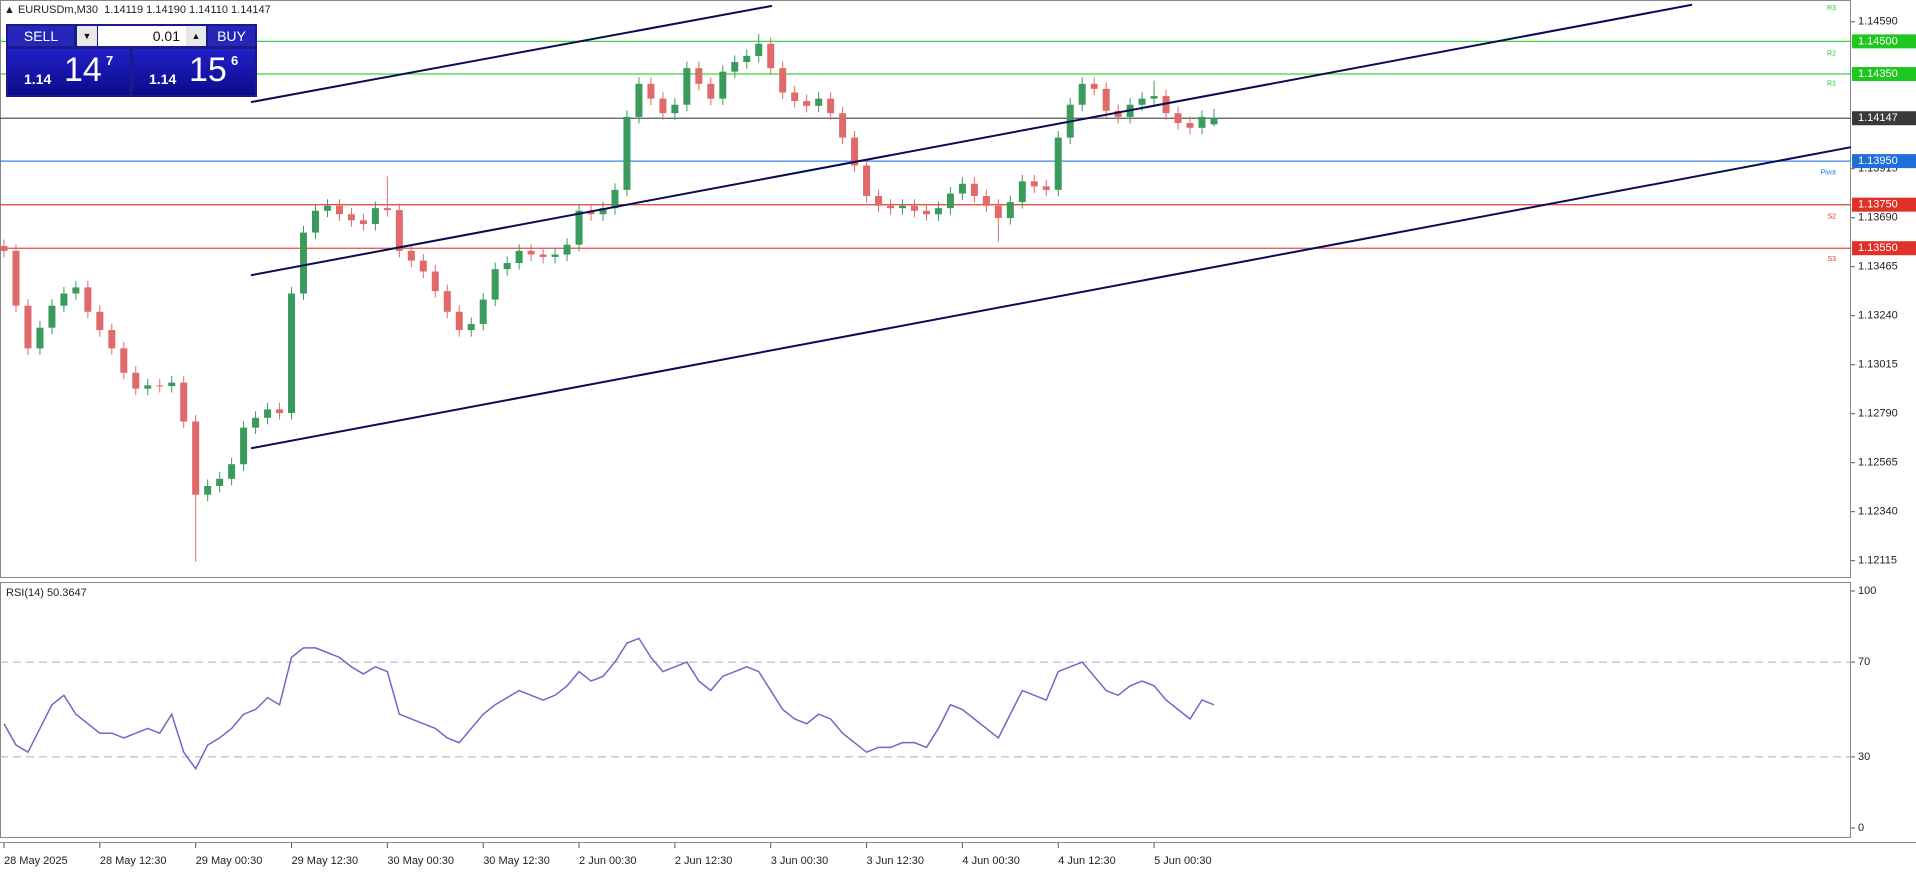  What do you see at coordinates (251, 10) in the screenshot?
I see `ohlc-close: 1.14147` at bounding box center [251, 10].